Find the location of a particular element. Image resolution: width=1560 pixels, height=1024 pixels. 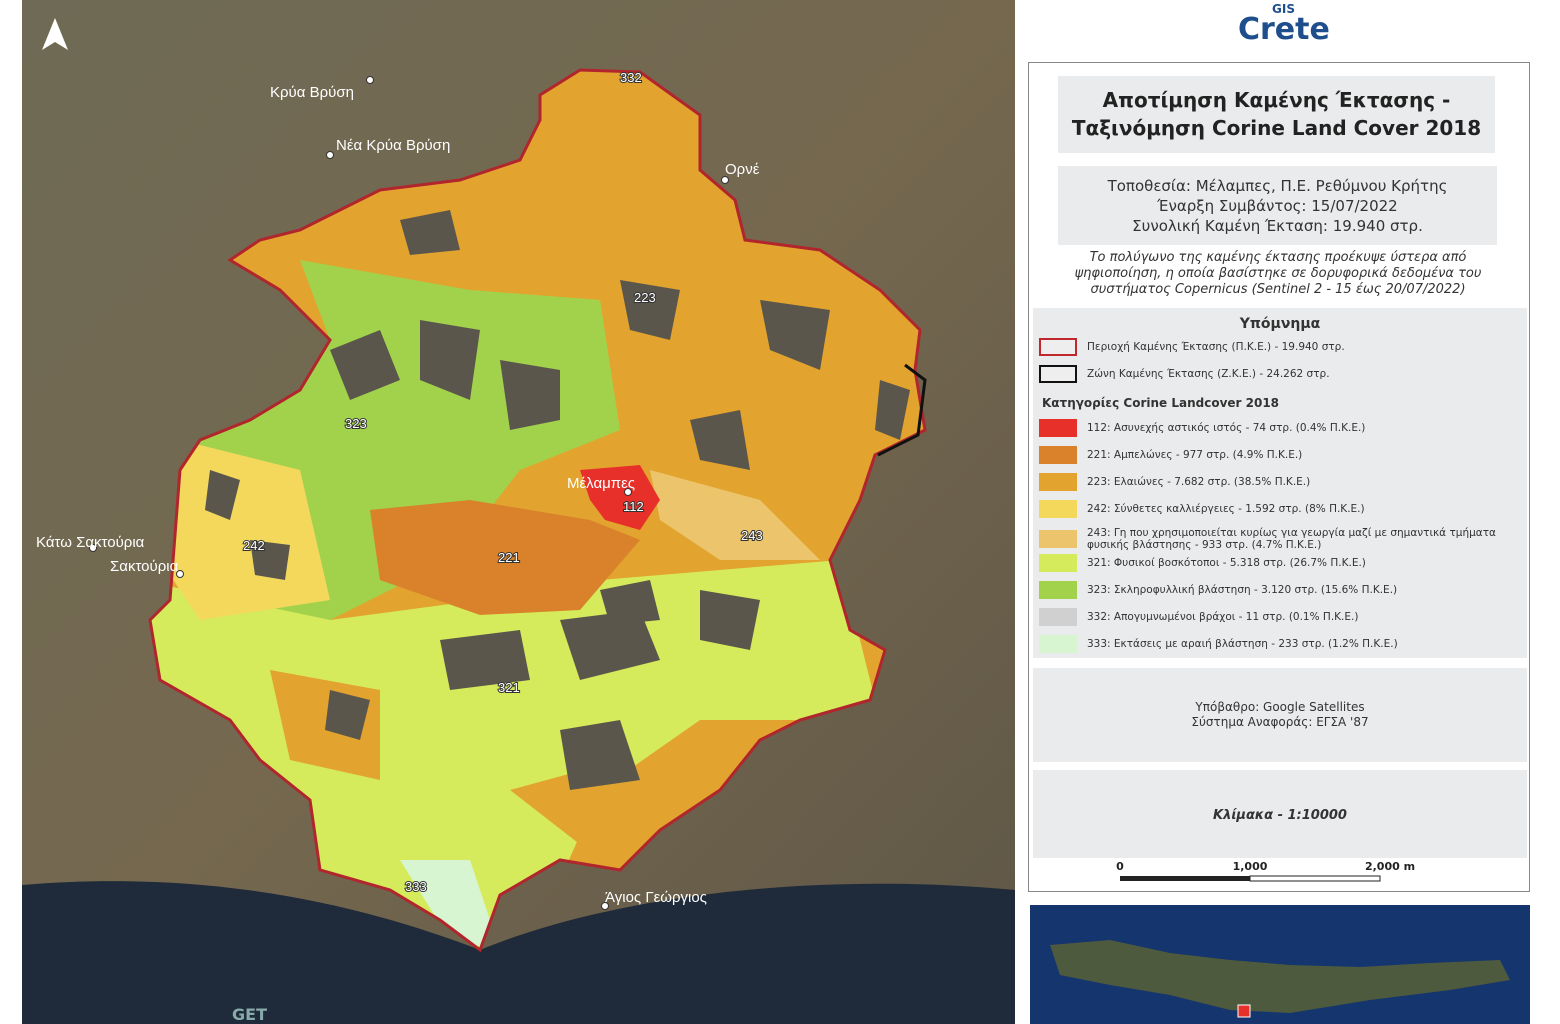

logo: GIS Crete is located at coordinates (1283, 30).